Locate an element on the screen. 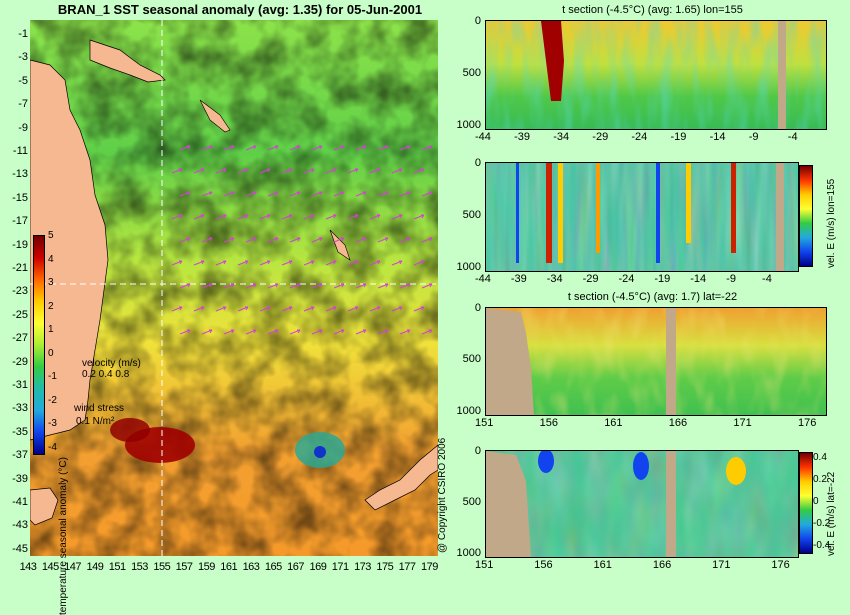 The width and height of the screenshot is (850, 615). land-australia is located at coordinates (69, 250).